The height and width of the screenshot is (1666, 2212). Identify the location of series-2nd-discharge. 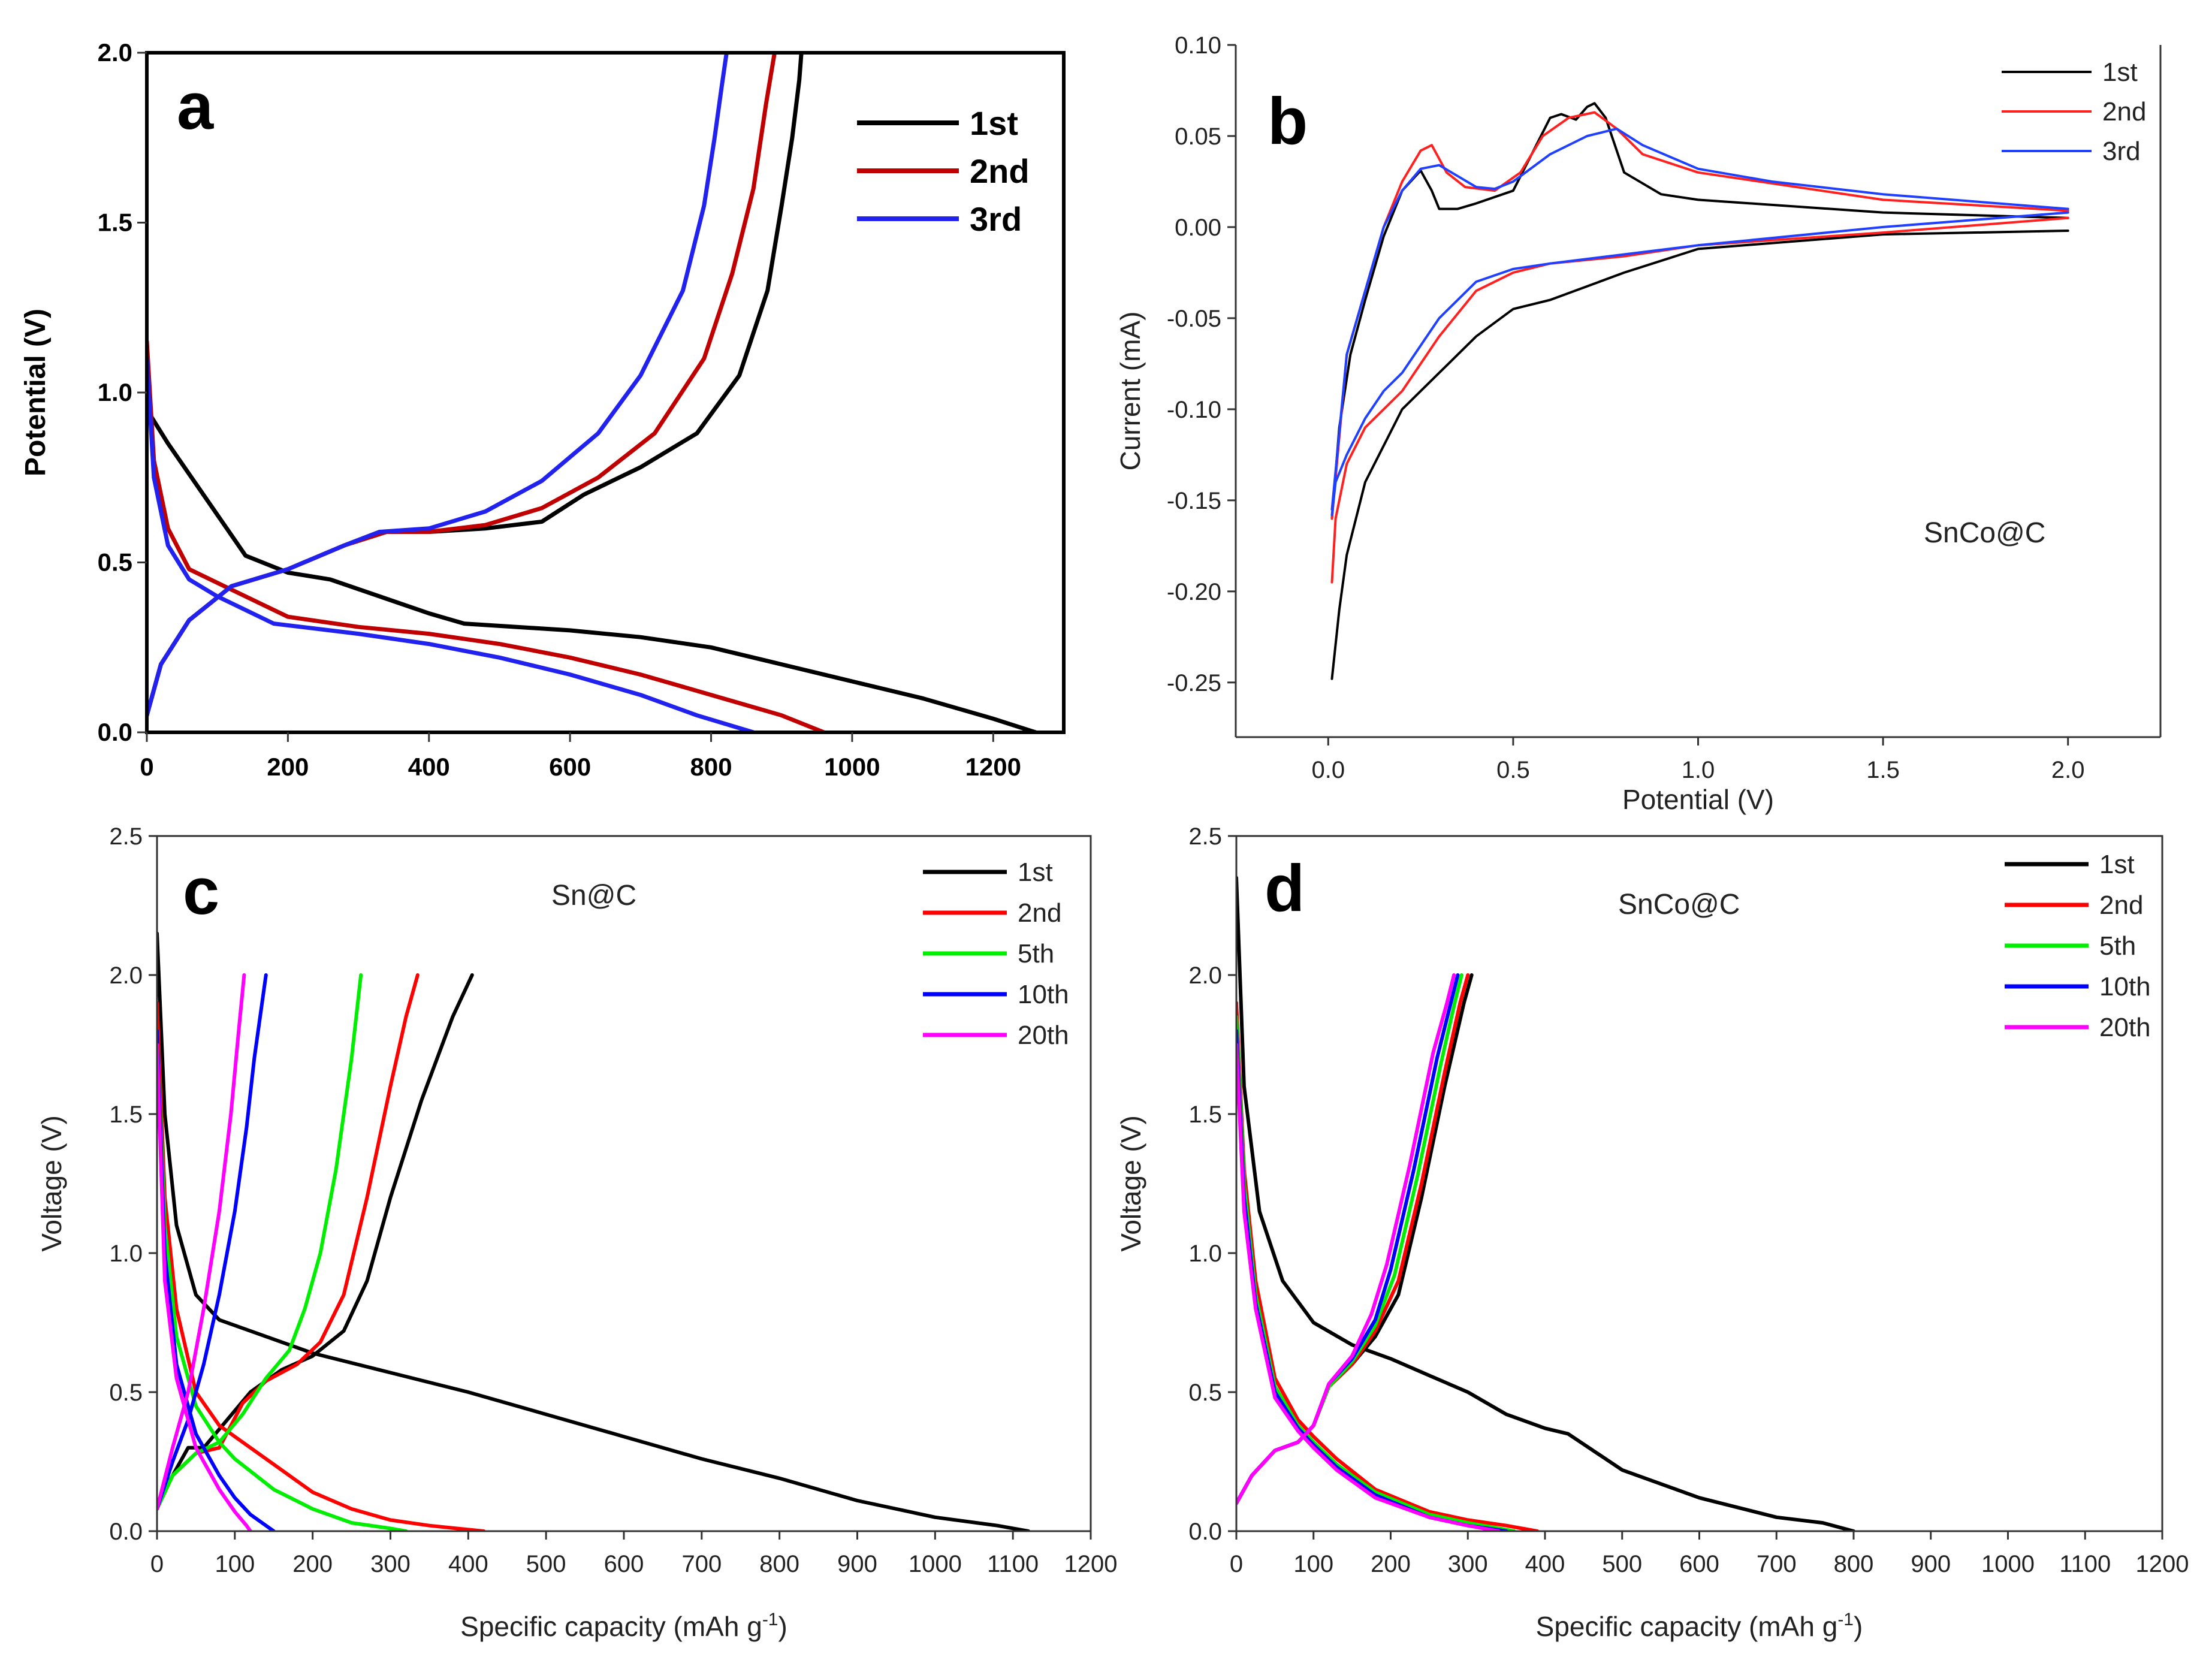
(321, 1266).